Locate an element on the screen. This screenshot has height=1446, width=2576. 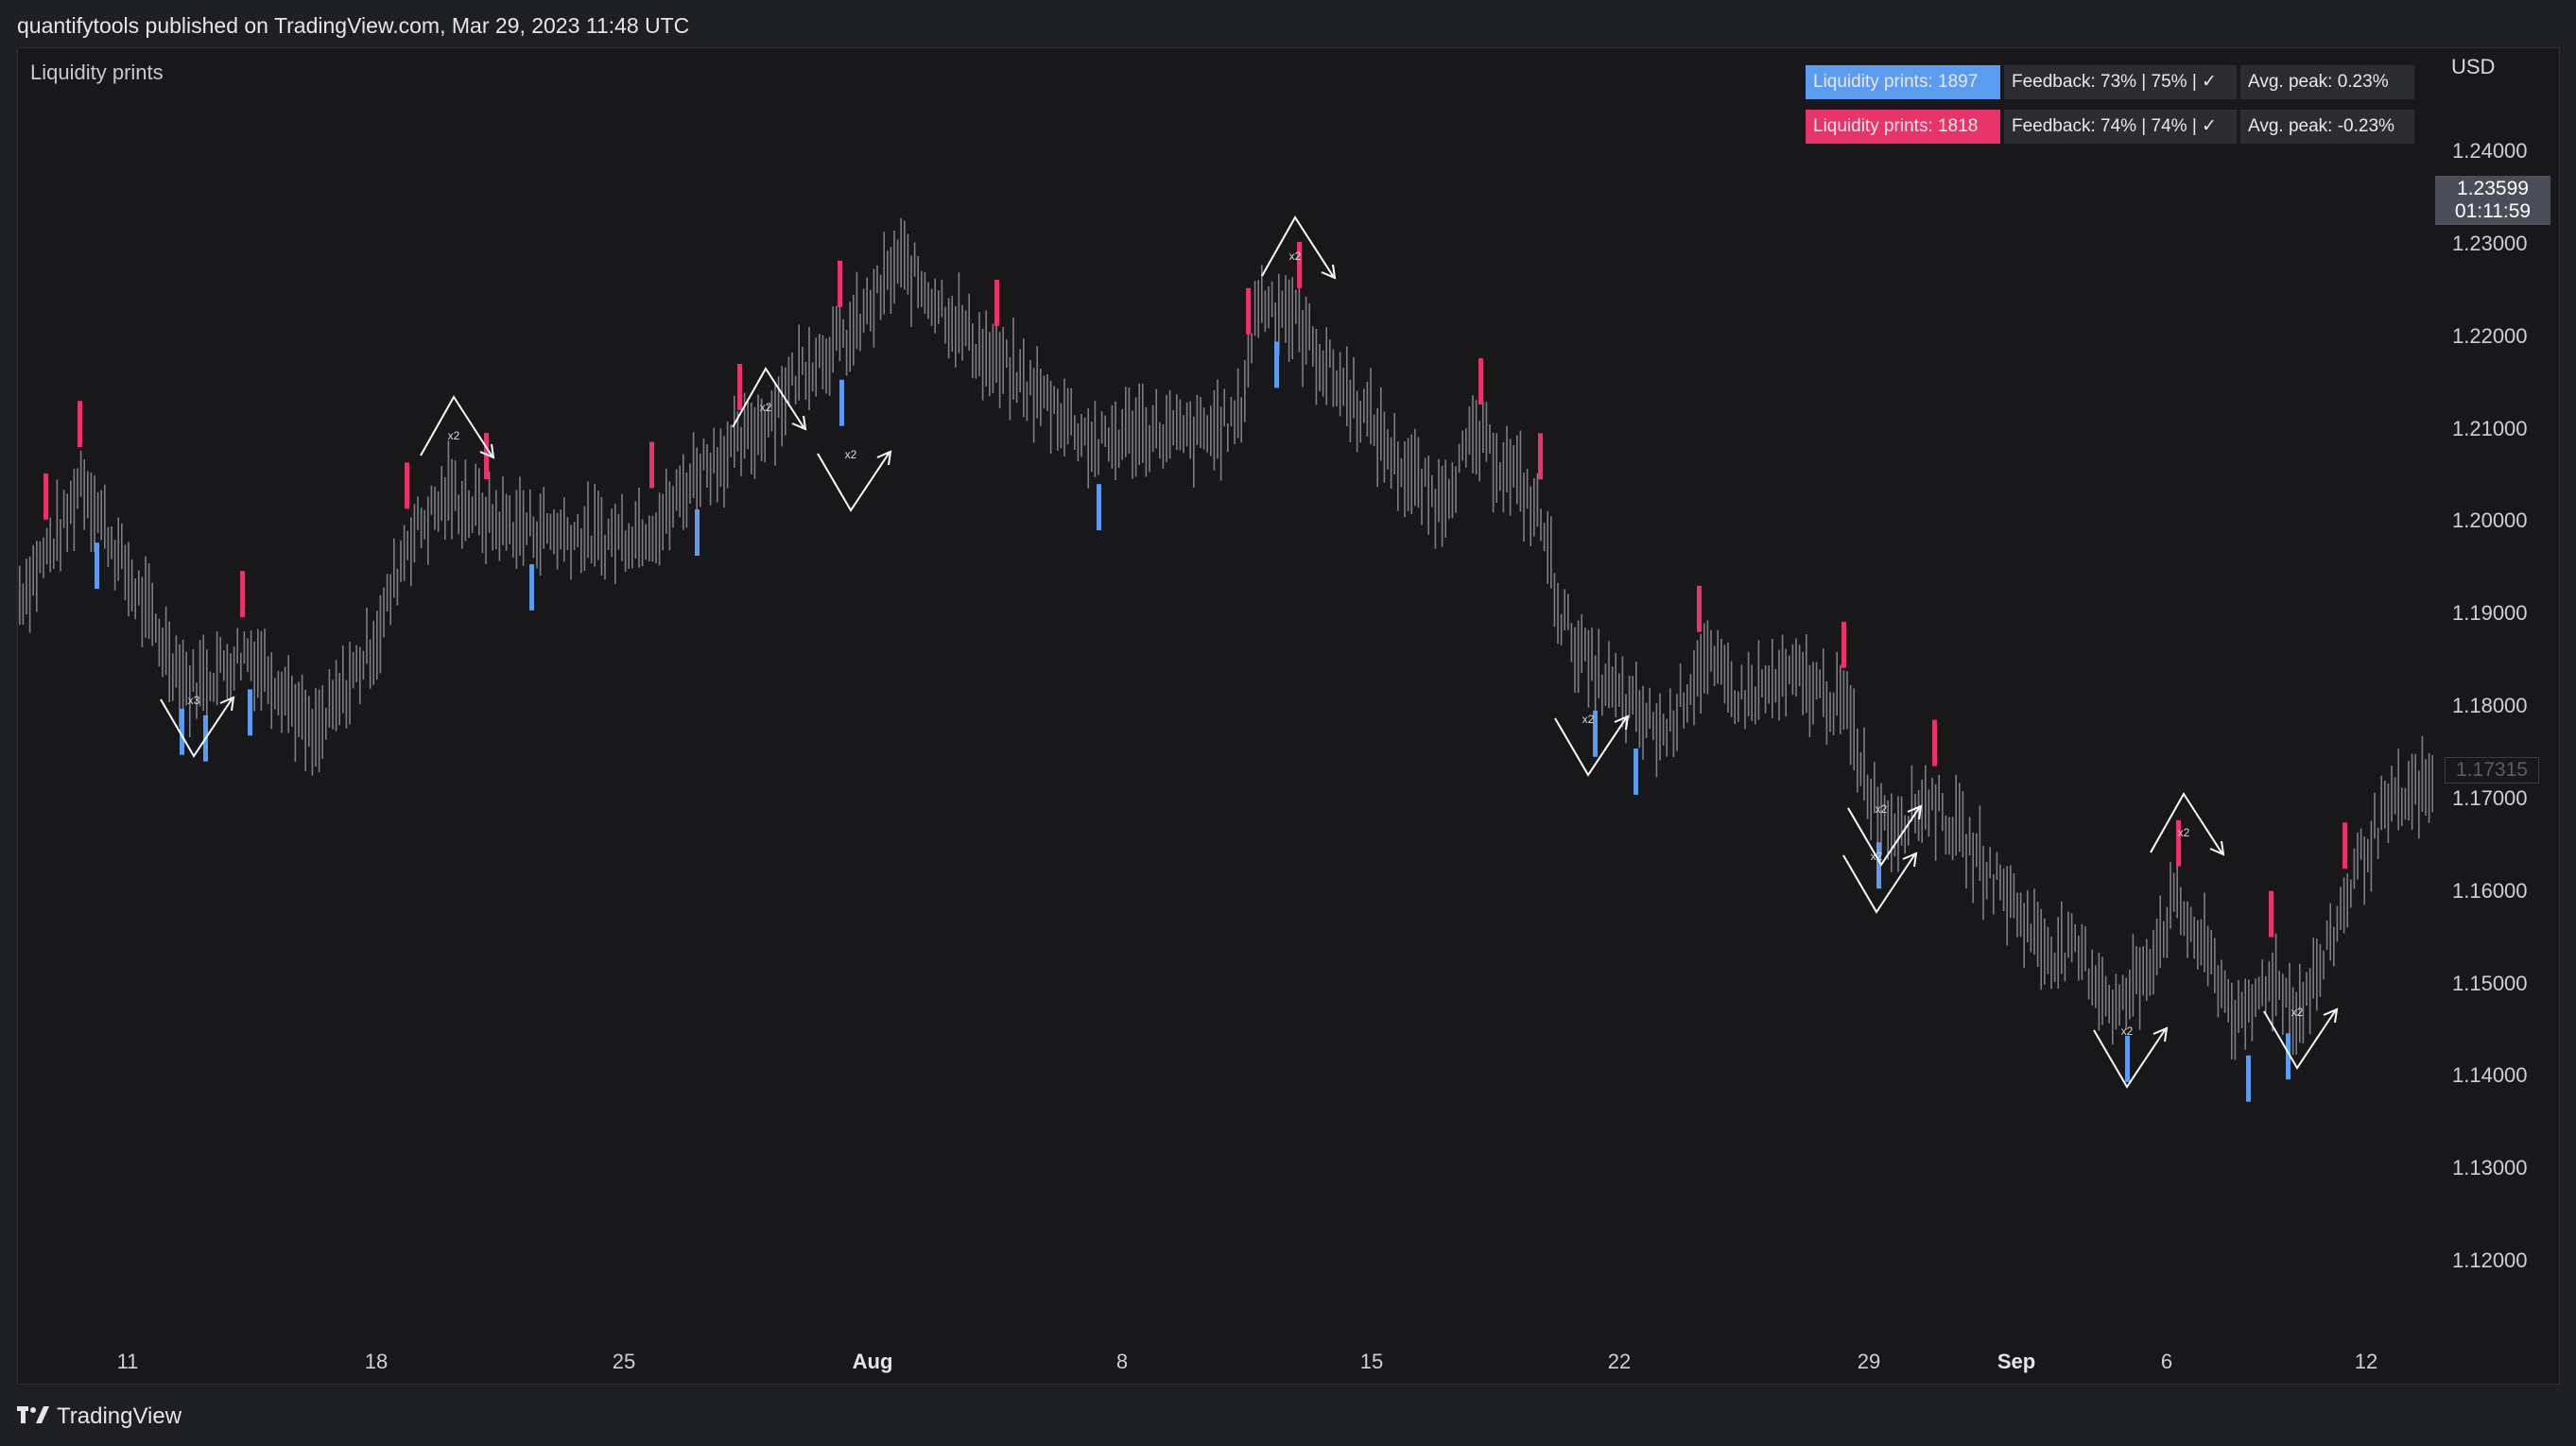
top-reversal-marker: x2 is located at coordinates (1299, 247).